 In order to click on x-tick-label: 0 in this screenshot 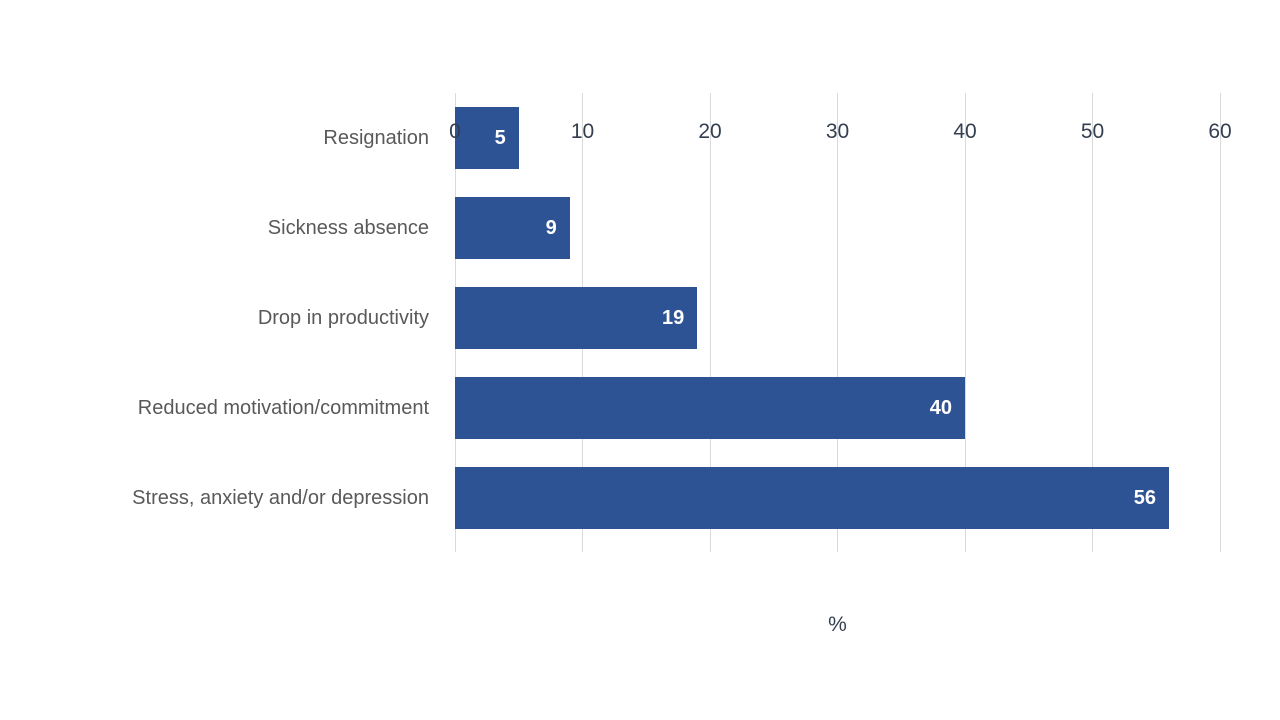, I will do `click(455, 131)`.